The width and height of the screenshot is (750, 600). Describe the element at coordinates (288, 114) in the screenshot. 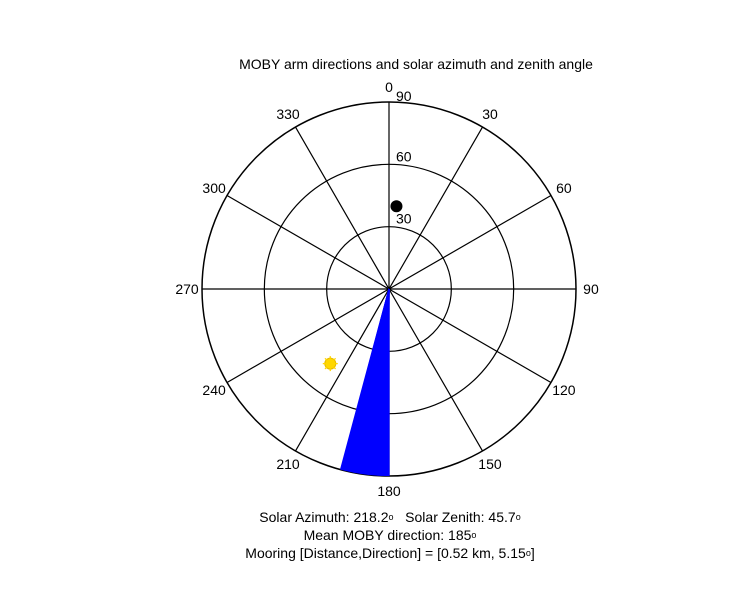

I see `angle-tick-label: 330` at that location.